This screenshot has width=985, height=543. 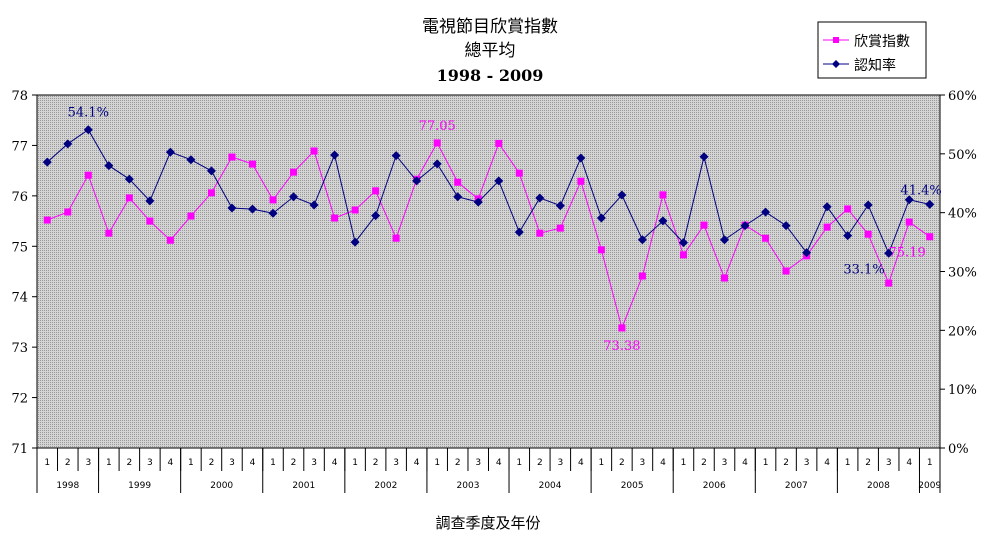 I want to click on x-axis-label: 調查季度及年份, so click(x=487, y=523).